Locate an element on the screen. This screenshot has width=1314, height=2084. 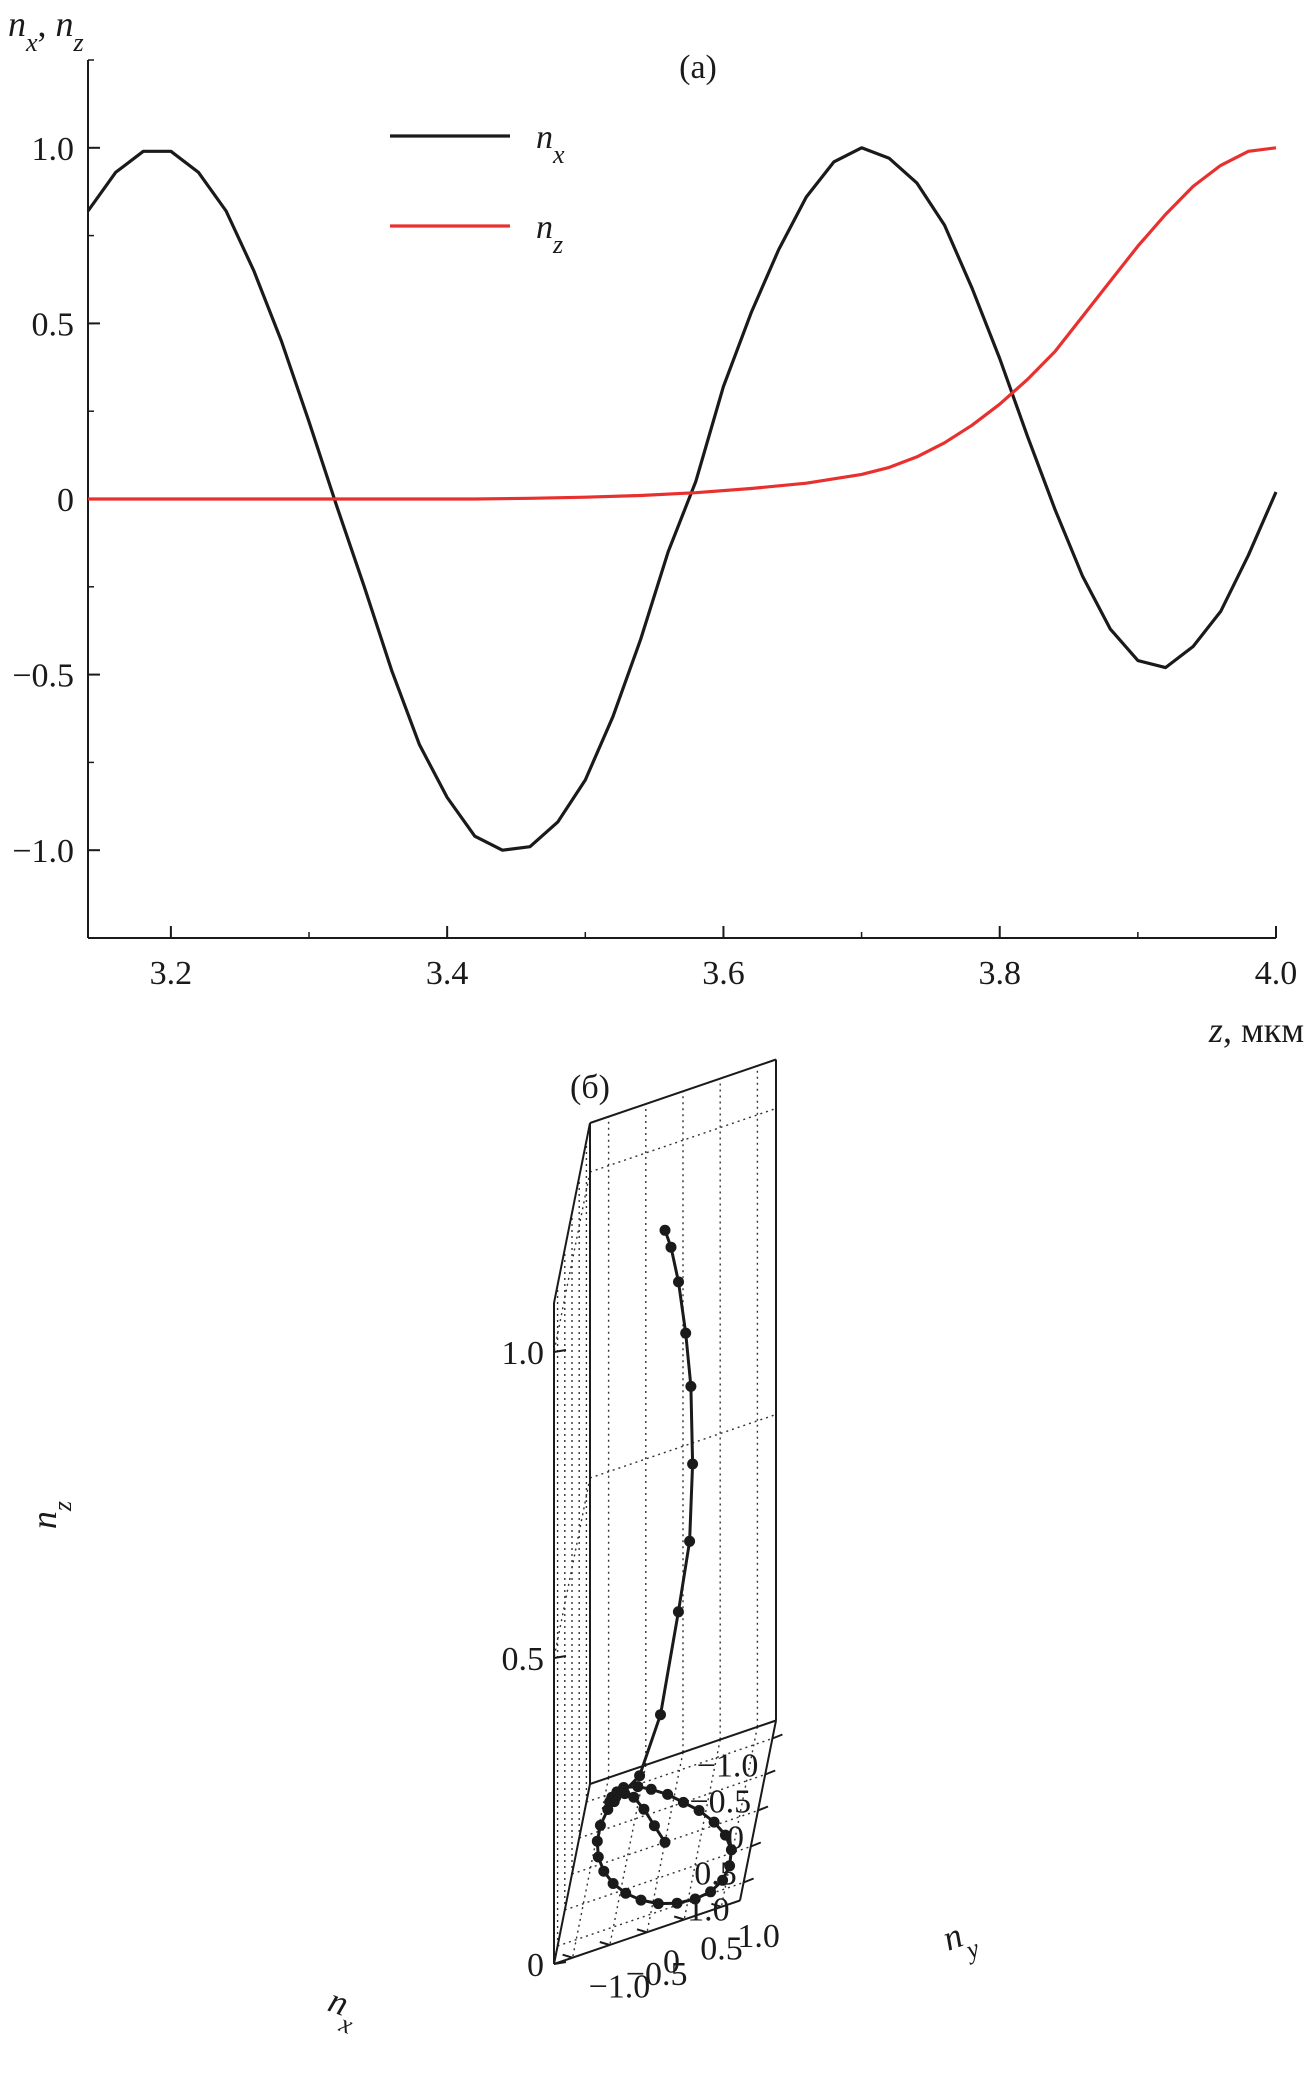
panel-b-ticks: 00.51.0−1.0−0.500.51.0−1.0−0.50 0.51.0 is located at coordinates (642, 1670).